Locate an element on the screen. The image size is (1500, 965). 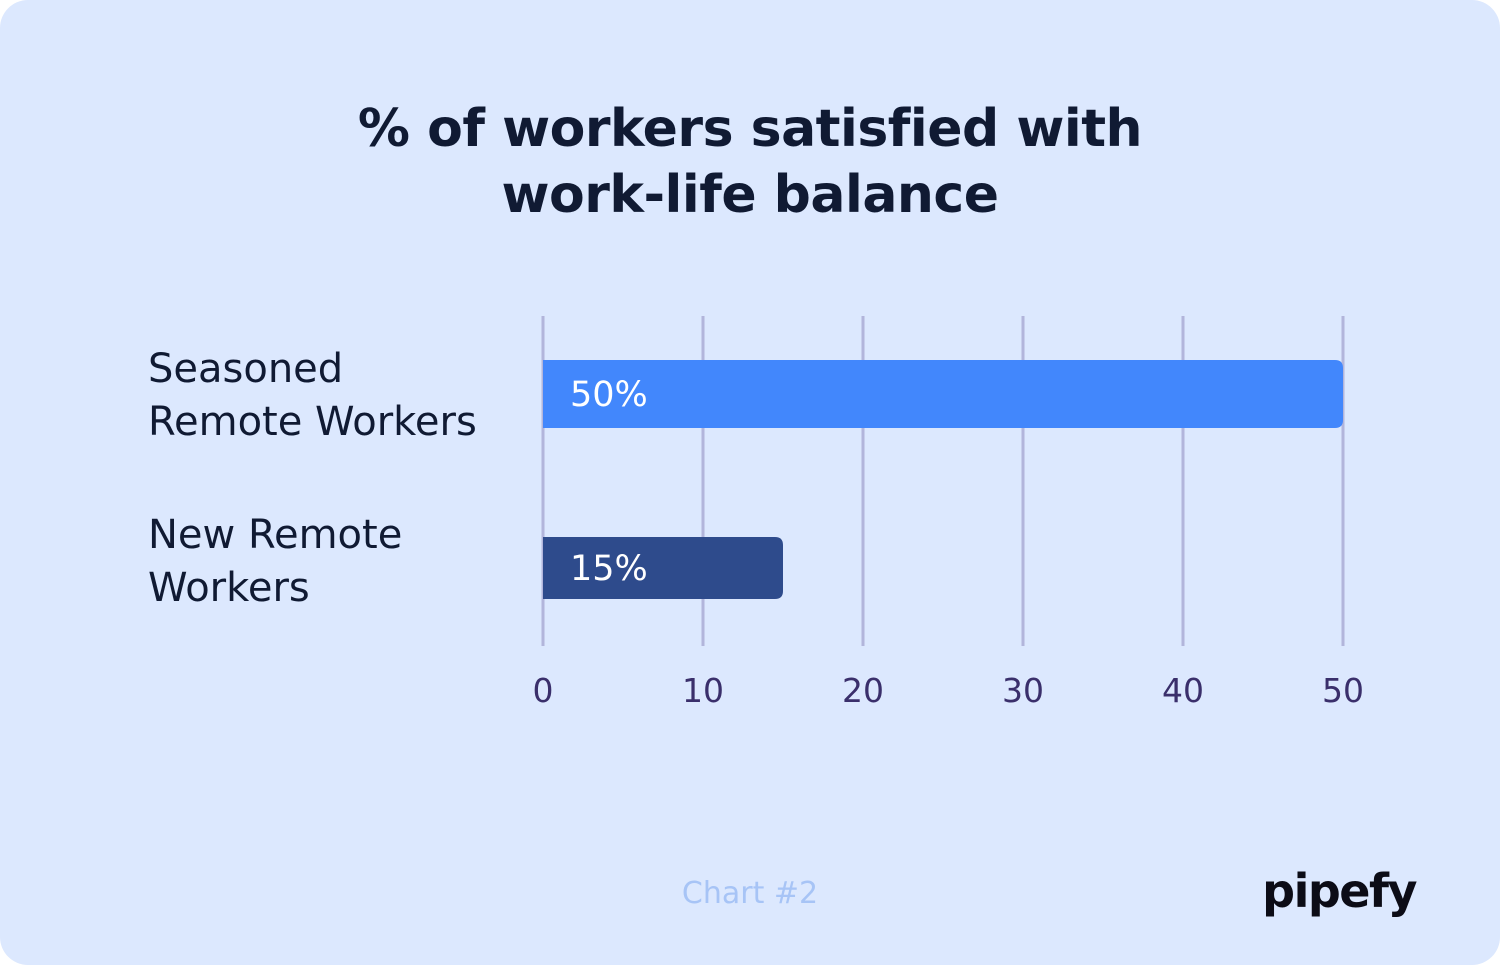
chart-title-line-2: work-life balance is located at coordinates (750, 195).